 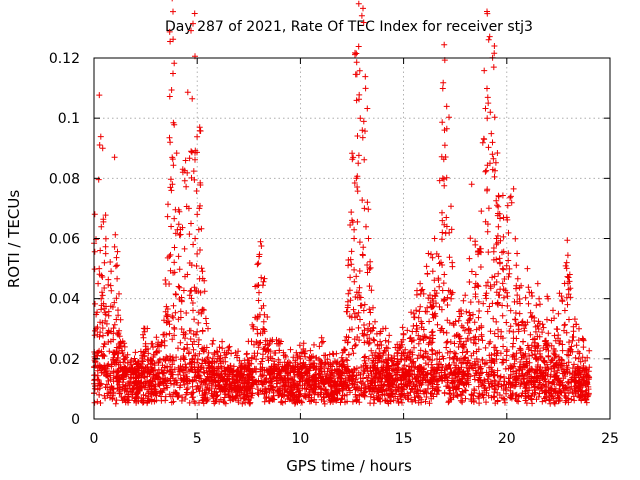 I want to click on x-axis-label: GPS time / hours, so click(x=349, y=466).